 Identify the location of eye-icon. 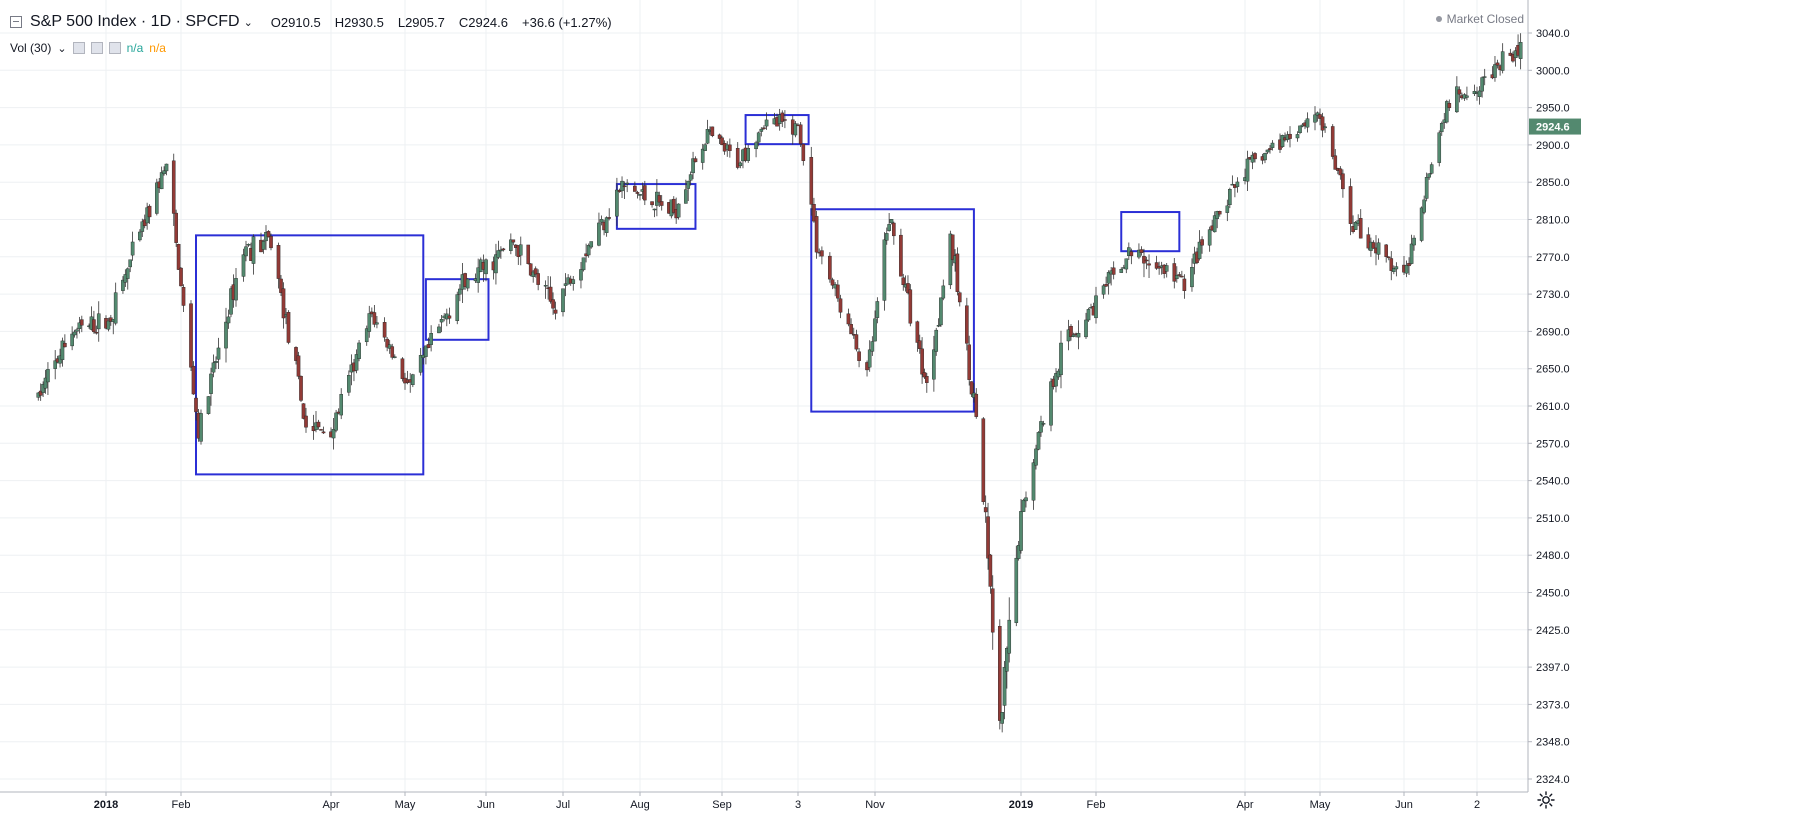
(78, 48).